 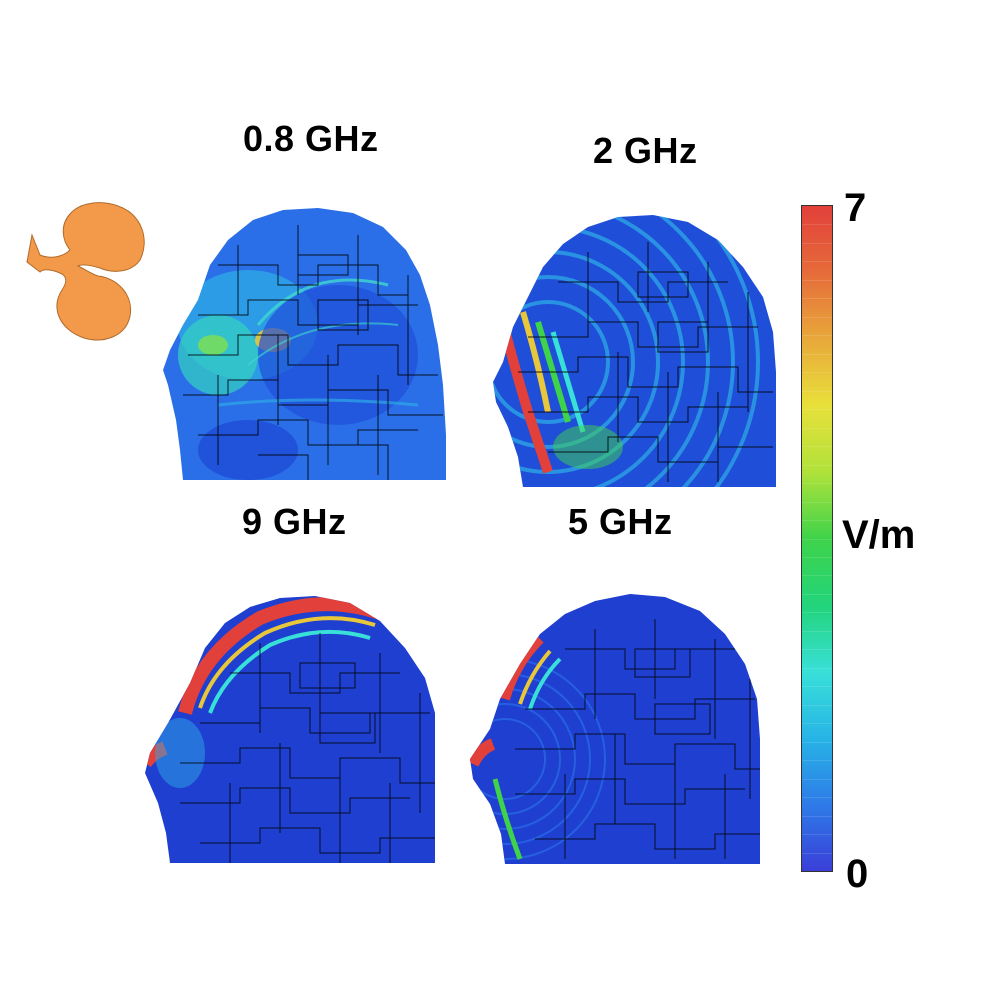 What do you see at coordinates (620, 521) in the screenshot?
I see `panel-title-5ghz: 5 GHz` at bounding box center [620, 521].